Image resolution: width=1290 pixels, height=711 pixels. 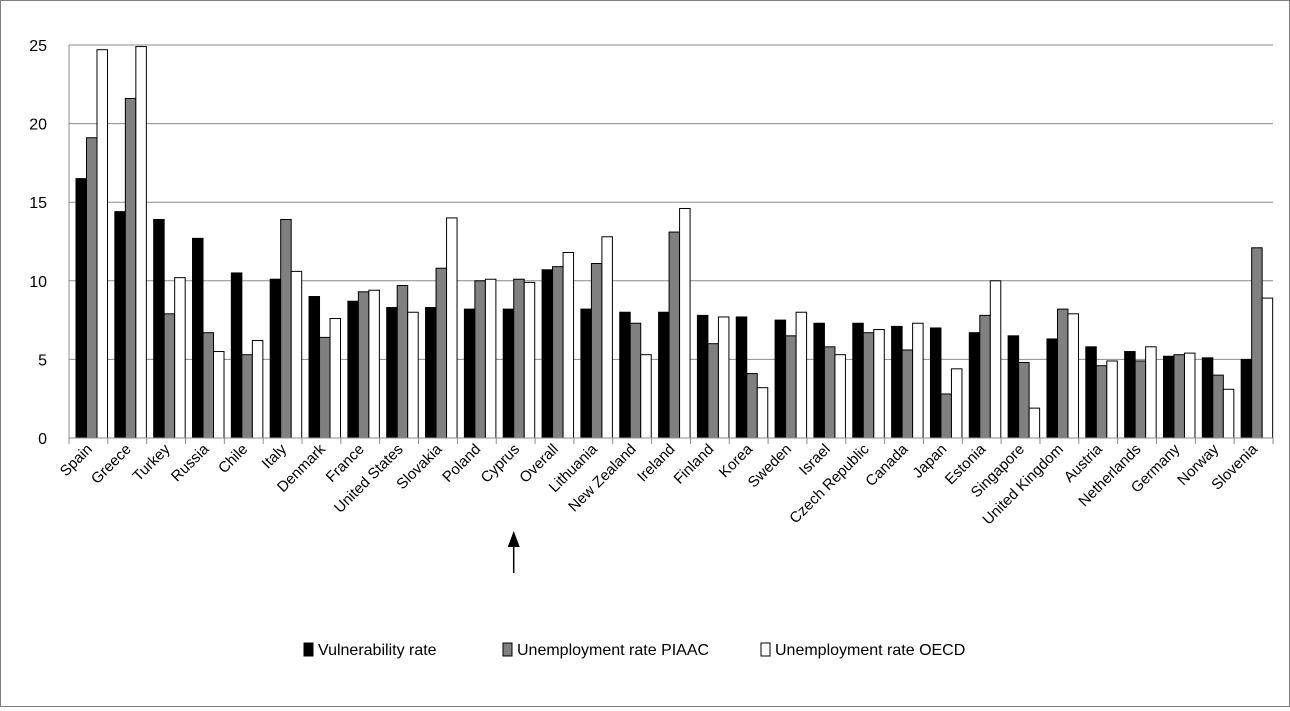 What do you see at coordinates (377, 650) in the screenshot?
I see `legend-label: Vulnerability rate` at bounding box center [377, 650].